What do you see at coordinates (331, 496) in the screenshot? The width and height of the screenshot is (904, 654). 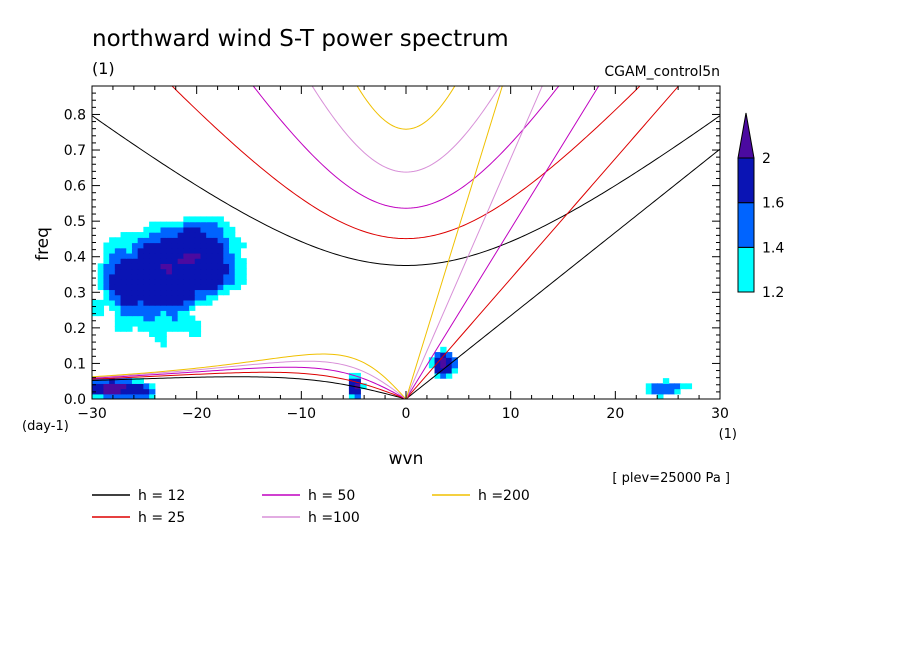 I see `legend-label: h = 50` at bounding box center [331, 496].